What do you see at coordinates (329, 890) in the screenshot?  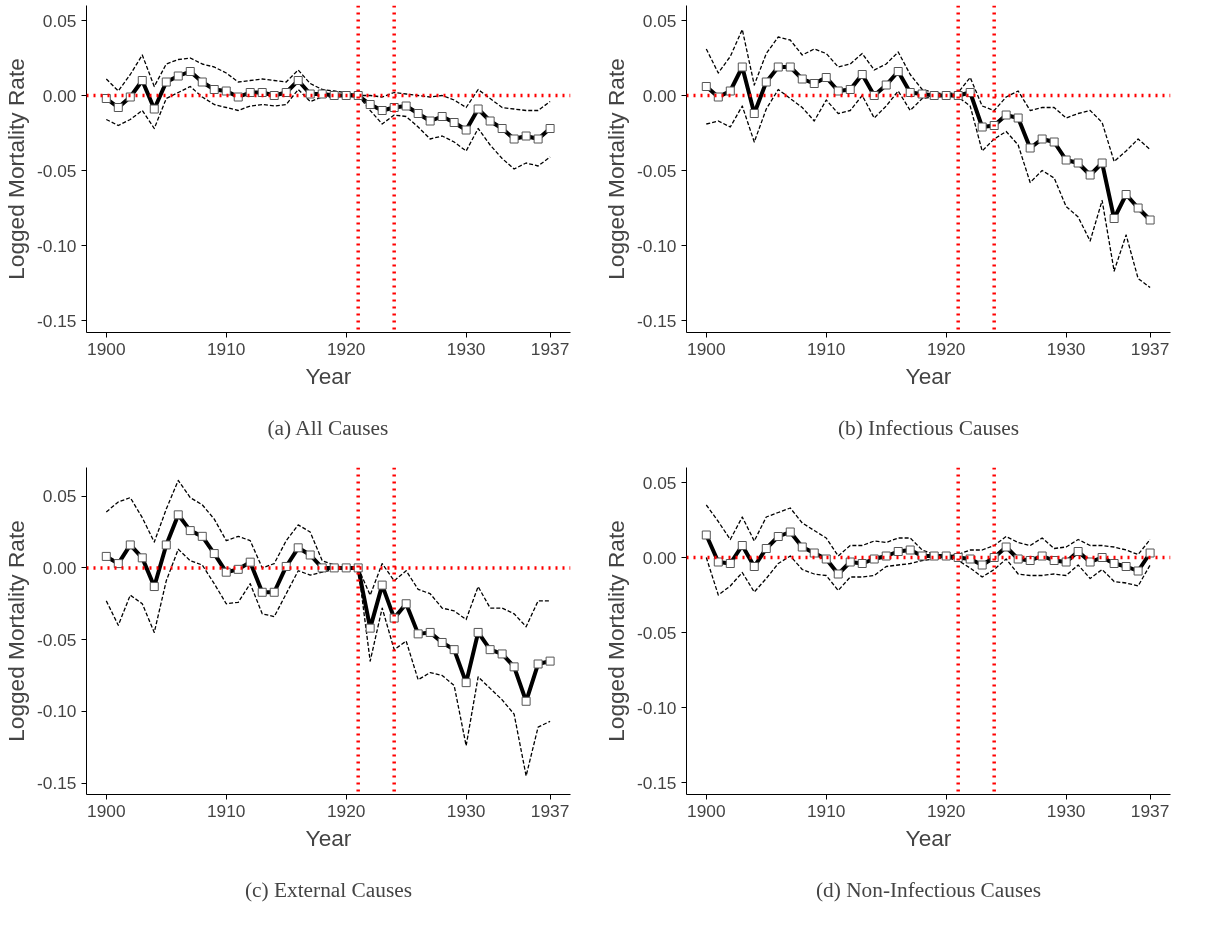 I see `text: (c) External Causes` at bounding box center [329, 890].